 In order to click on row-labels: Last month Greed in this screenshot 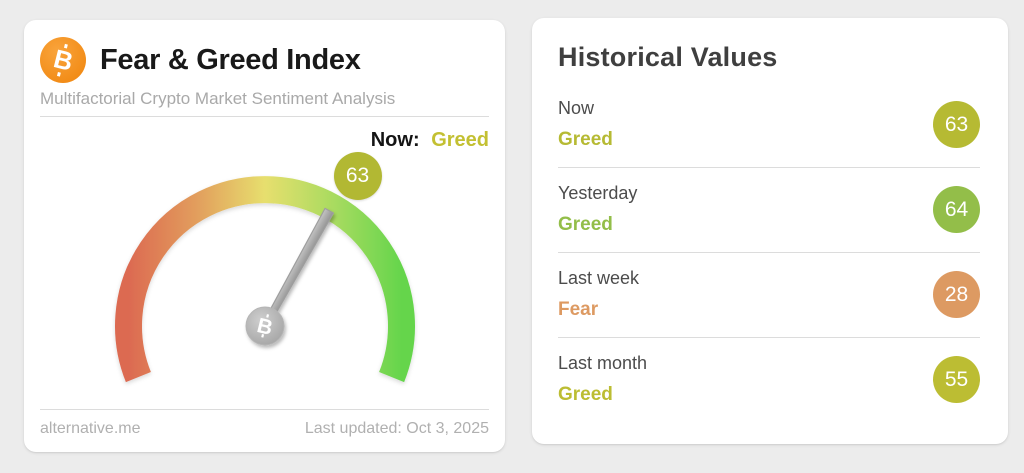, I will do `click(602, 379)`.